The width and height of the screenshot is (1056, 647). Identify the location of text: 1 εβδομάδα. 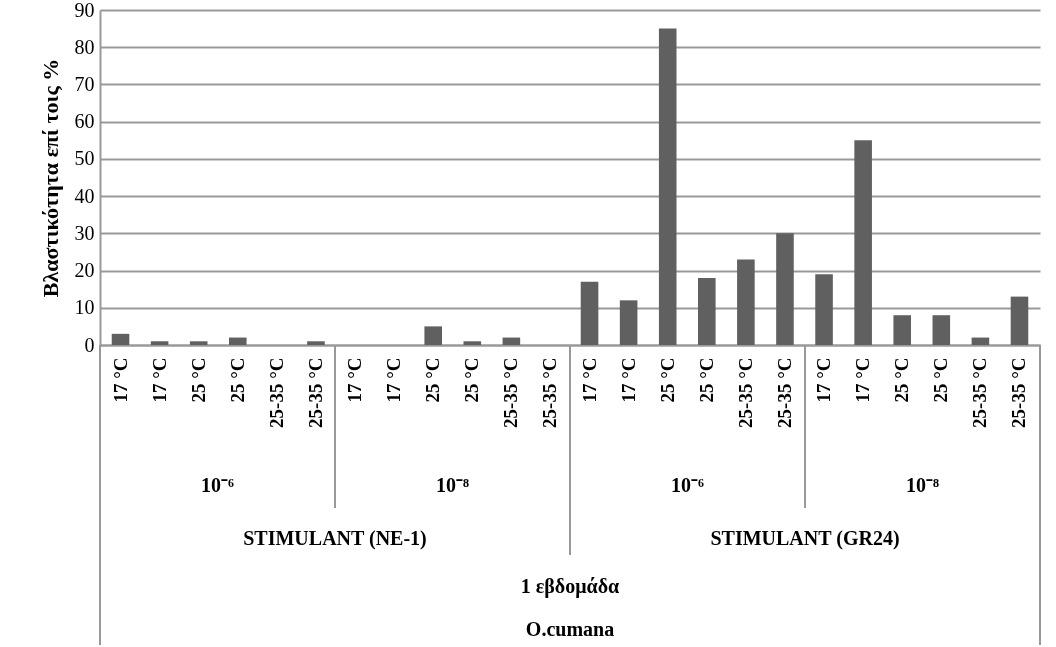
(570, 586).